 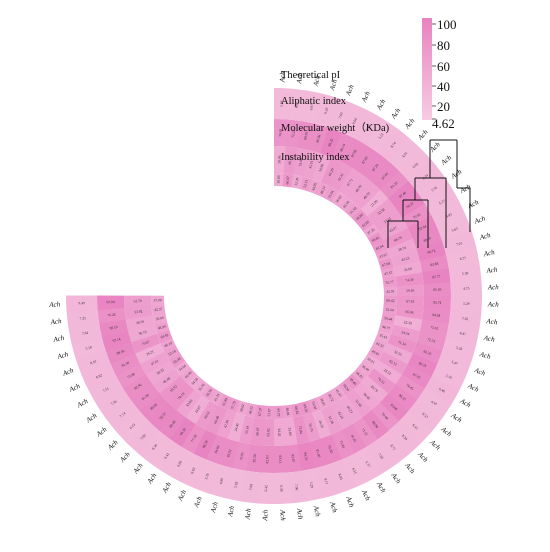 I want to click on cell-value-label: 36.16, so click(x=142, y=333).